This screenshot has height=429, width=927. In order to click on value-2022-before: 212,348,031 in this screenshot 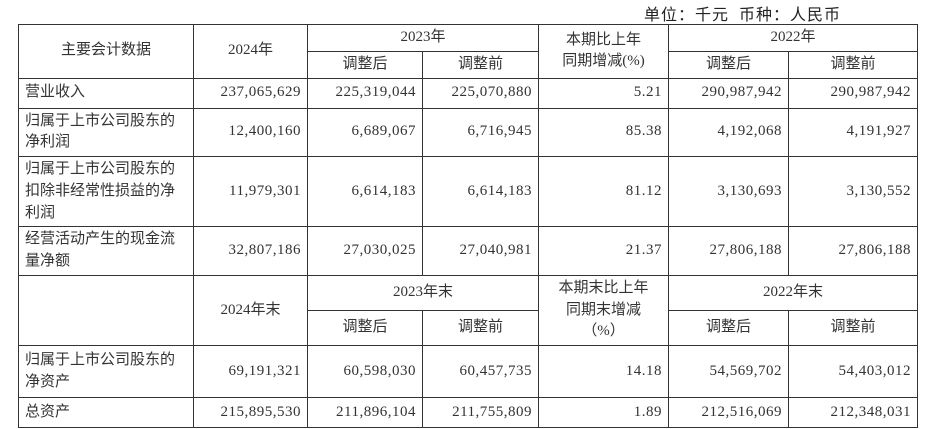, I will do `click(853, 412)`.